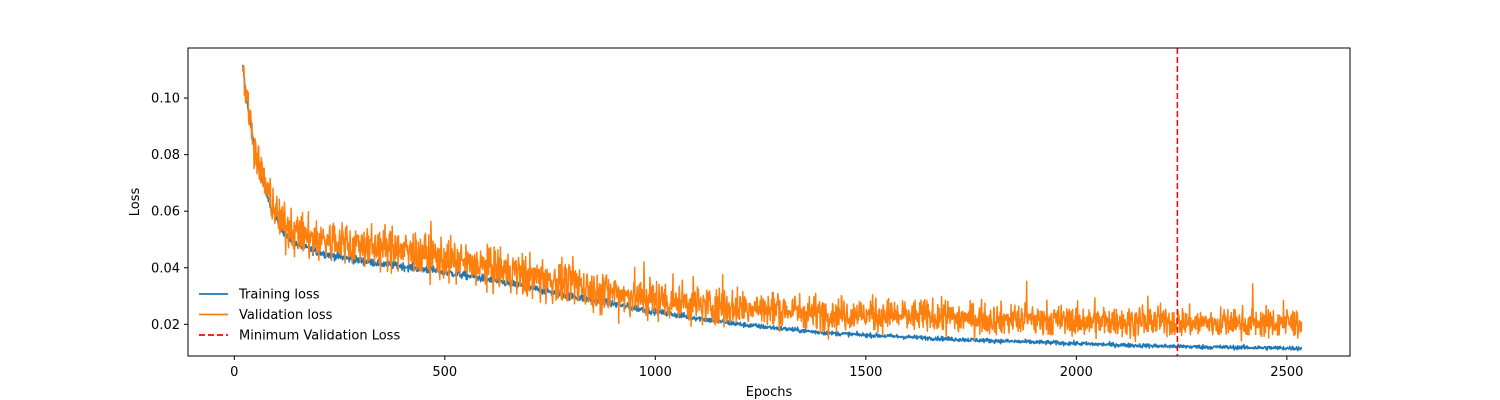  I want to click on x-axis-ticks: 0 500 1000 1500 2000 2500, so click(766, 368).